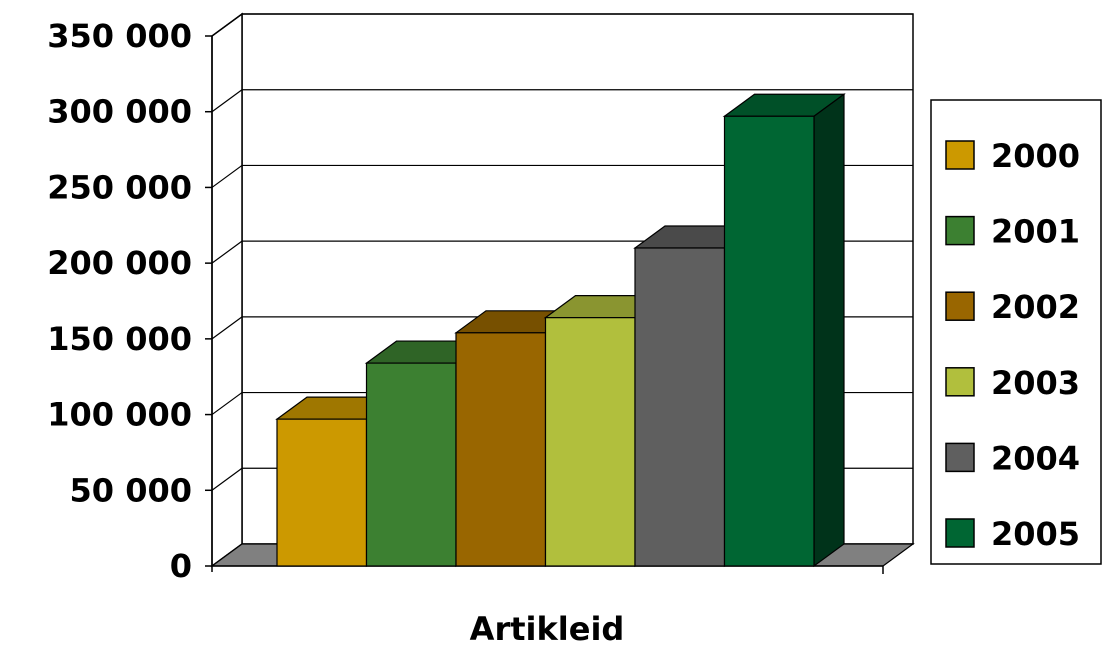 This screenshot has height=646, width=1108. Describe the element at coordinates (131, 490) in the screenshot. I see `y-tick-label: 50 000` at that location.